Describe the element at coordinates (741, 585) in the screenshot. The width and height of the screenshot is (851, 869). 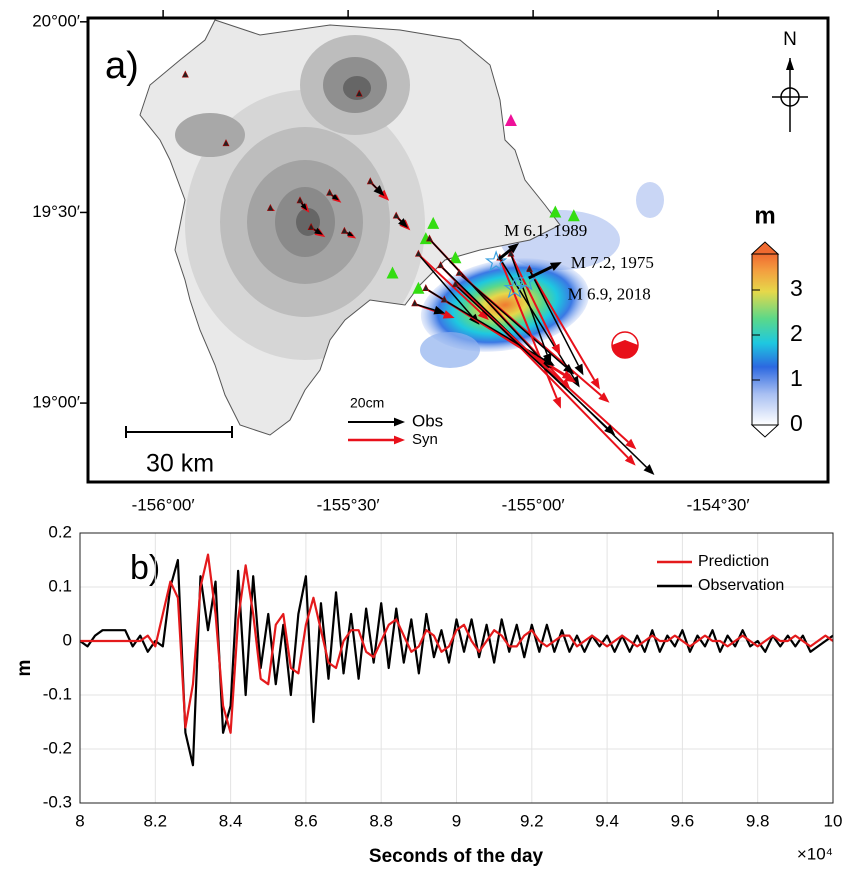
I see `legend-label: Observation` at that location.